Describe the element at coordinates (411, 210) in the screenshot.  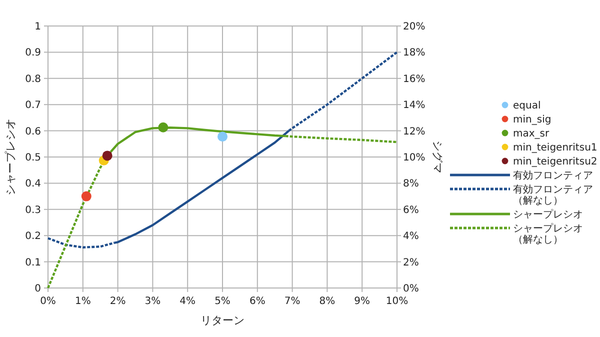
I see `y2-tick-label: 6%` at that location.